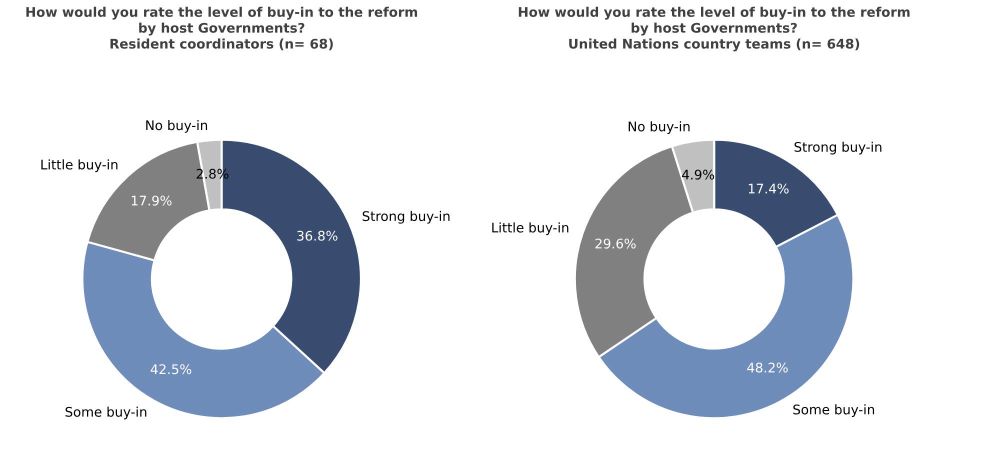 The height and width of the screenshot is (450, 985). I want to click on chart-subtitle: United Nations country teams (n= 648), so click(714, 45).